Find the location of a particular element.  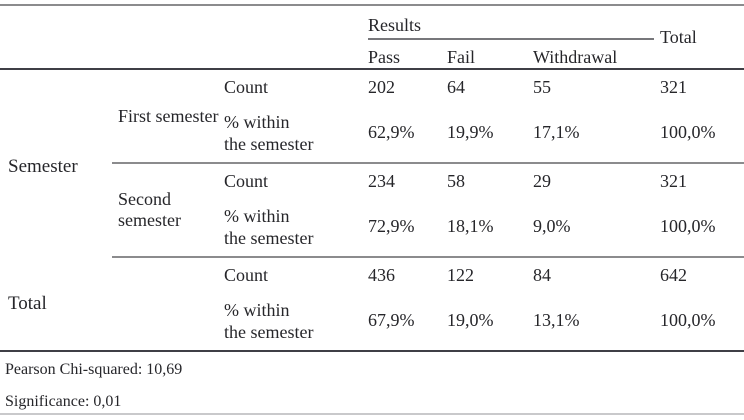

cell-second-count-pass: 234 is located at coordinates (381, 181).